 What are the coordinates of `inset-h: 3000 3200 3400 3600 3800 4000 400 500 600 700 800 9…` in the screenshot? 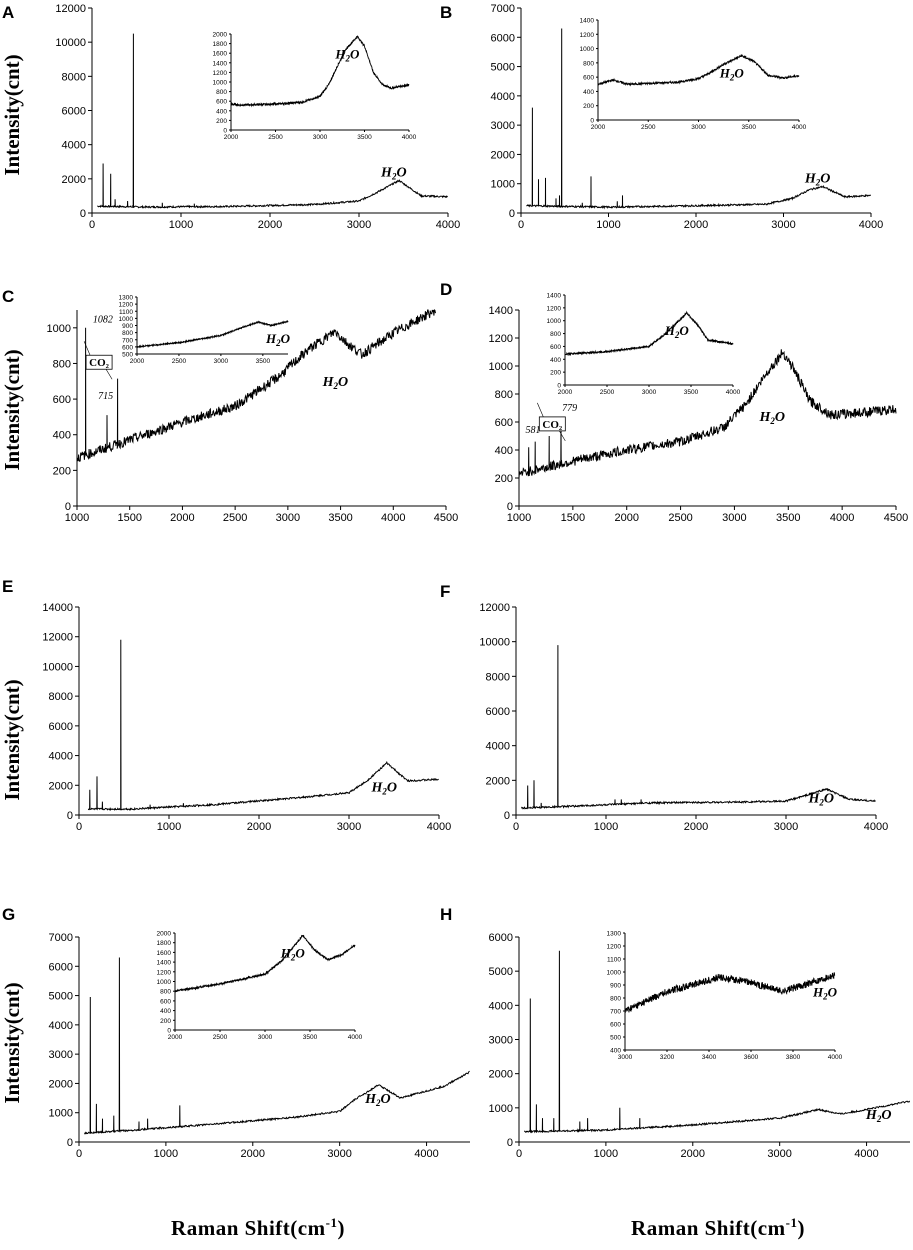 It's located at (725, 996).